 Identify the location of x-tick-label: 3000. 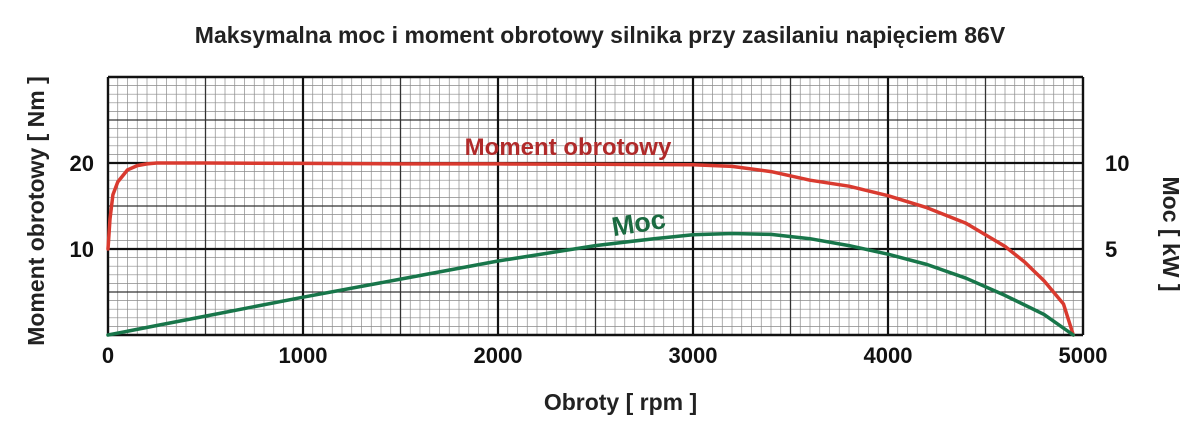
(693, 355).